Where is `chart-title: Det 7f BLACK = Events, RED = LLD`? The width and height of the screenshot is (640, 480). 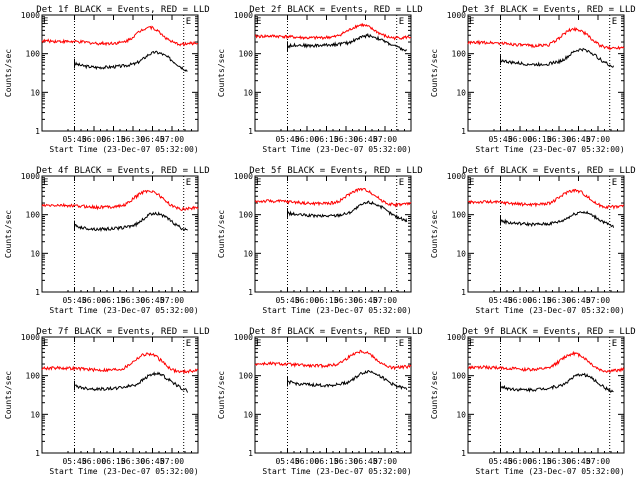
chart-title: Det 7f BLACK = Events, RED = LLD is located at coordinates (122, 332).